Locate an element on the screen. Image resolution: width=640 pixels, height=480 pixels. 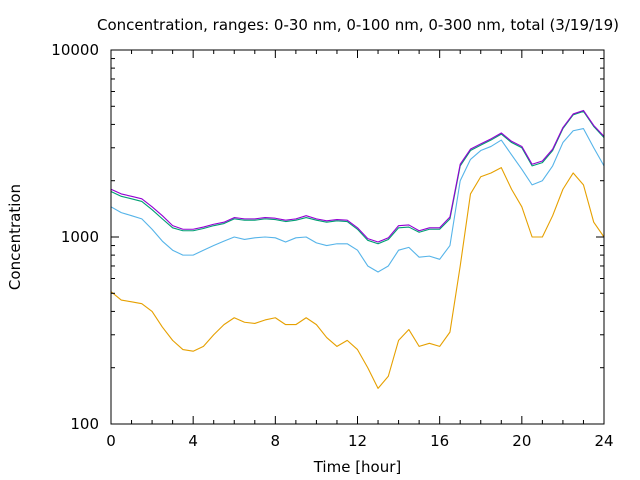
y-tick-label: 10000 is located at coordinates (75, 50).